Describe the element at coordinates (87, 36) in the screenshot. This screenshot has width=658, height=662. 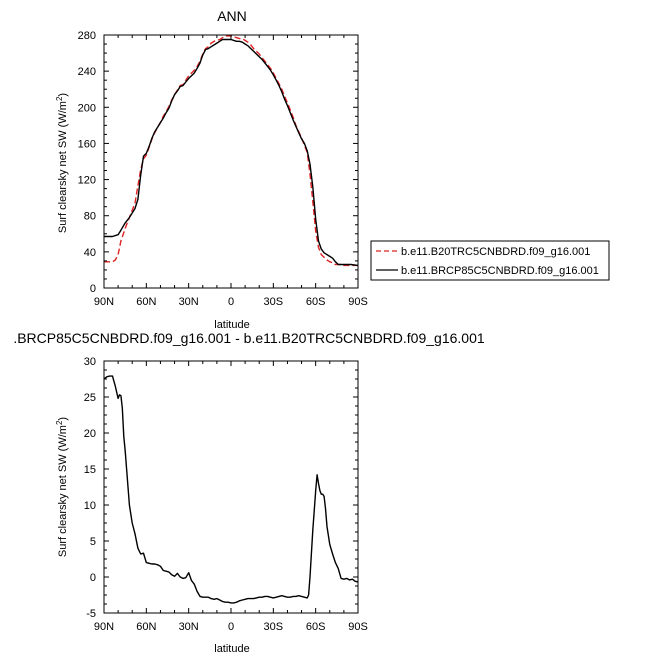
I see `top-ytick-label: 280` at that location.